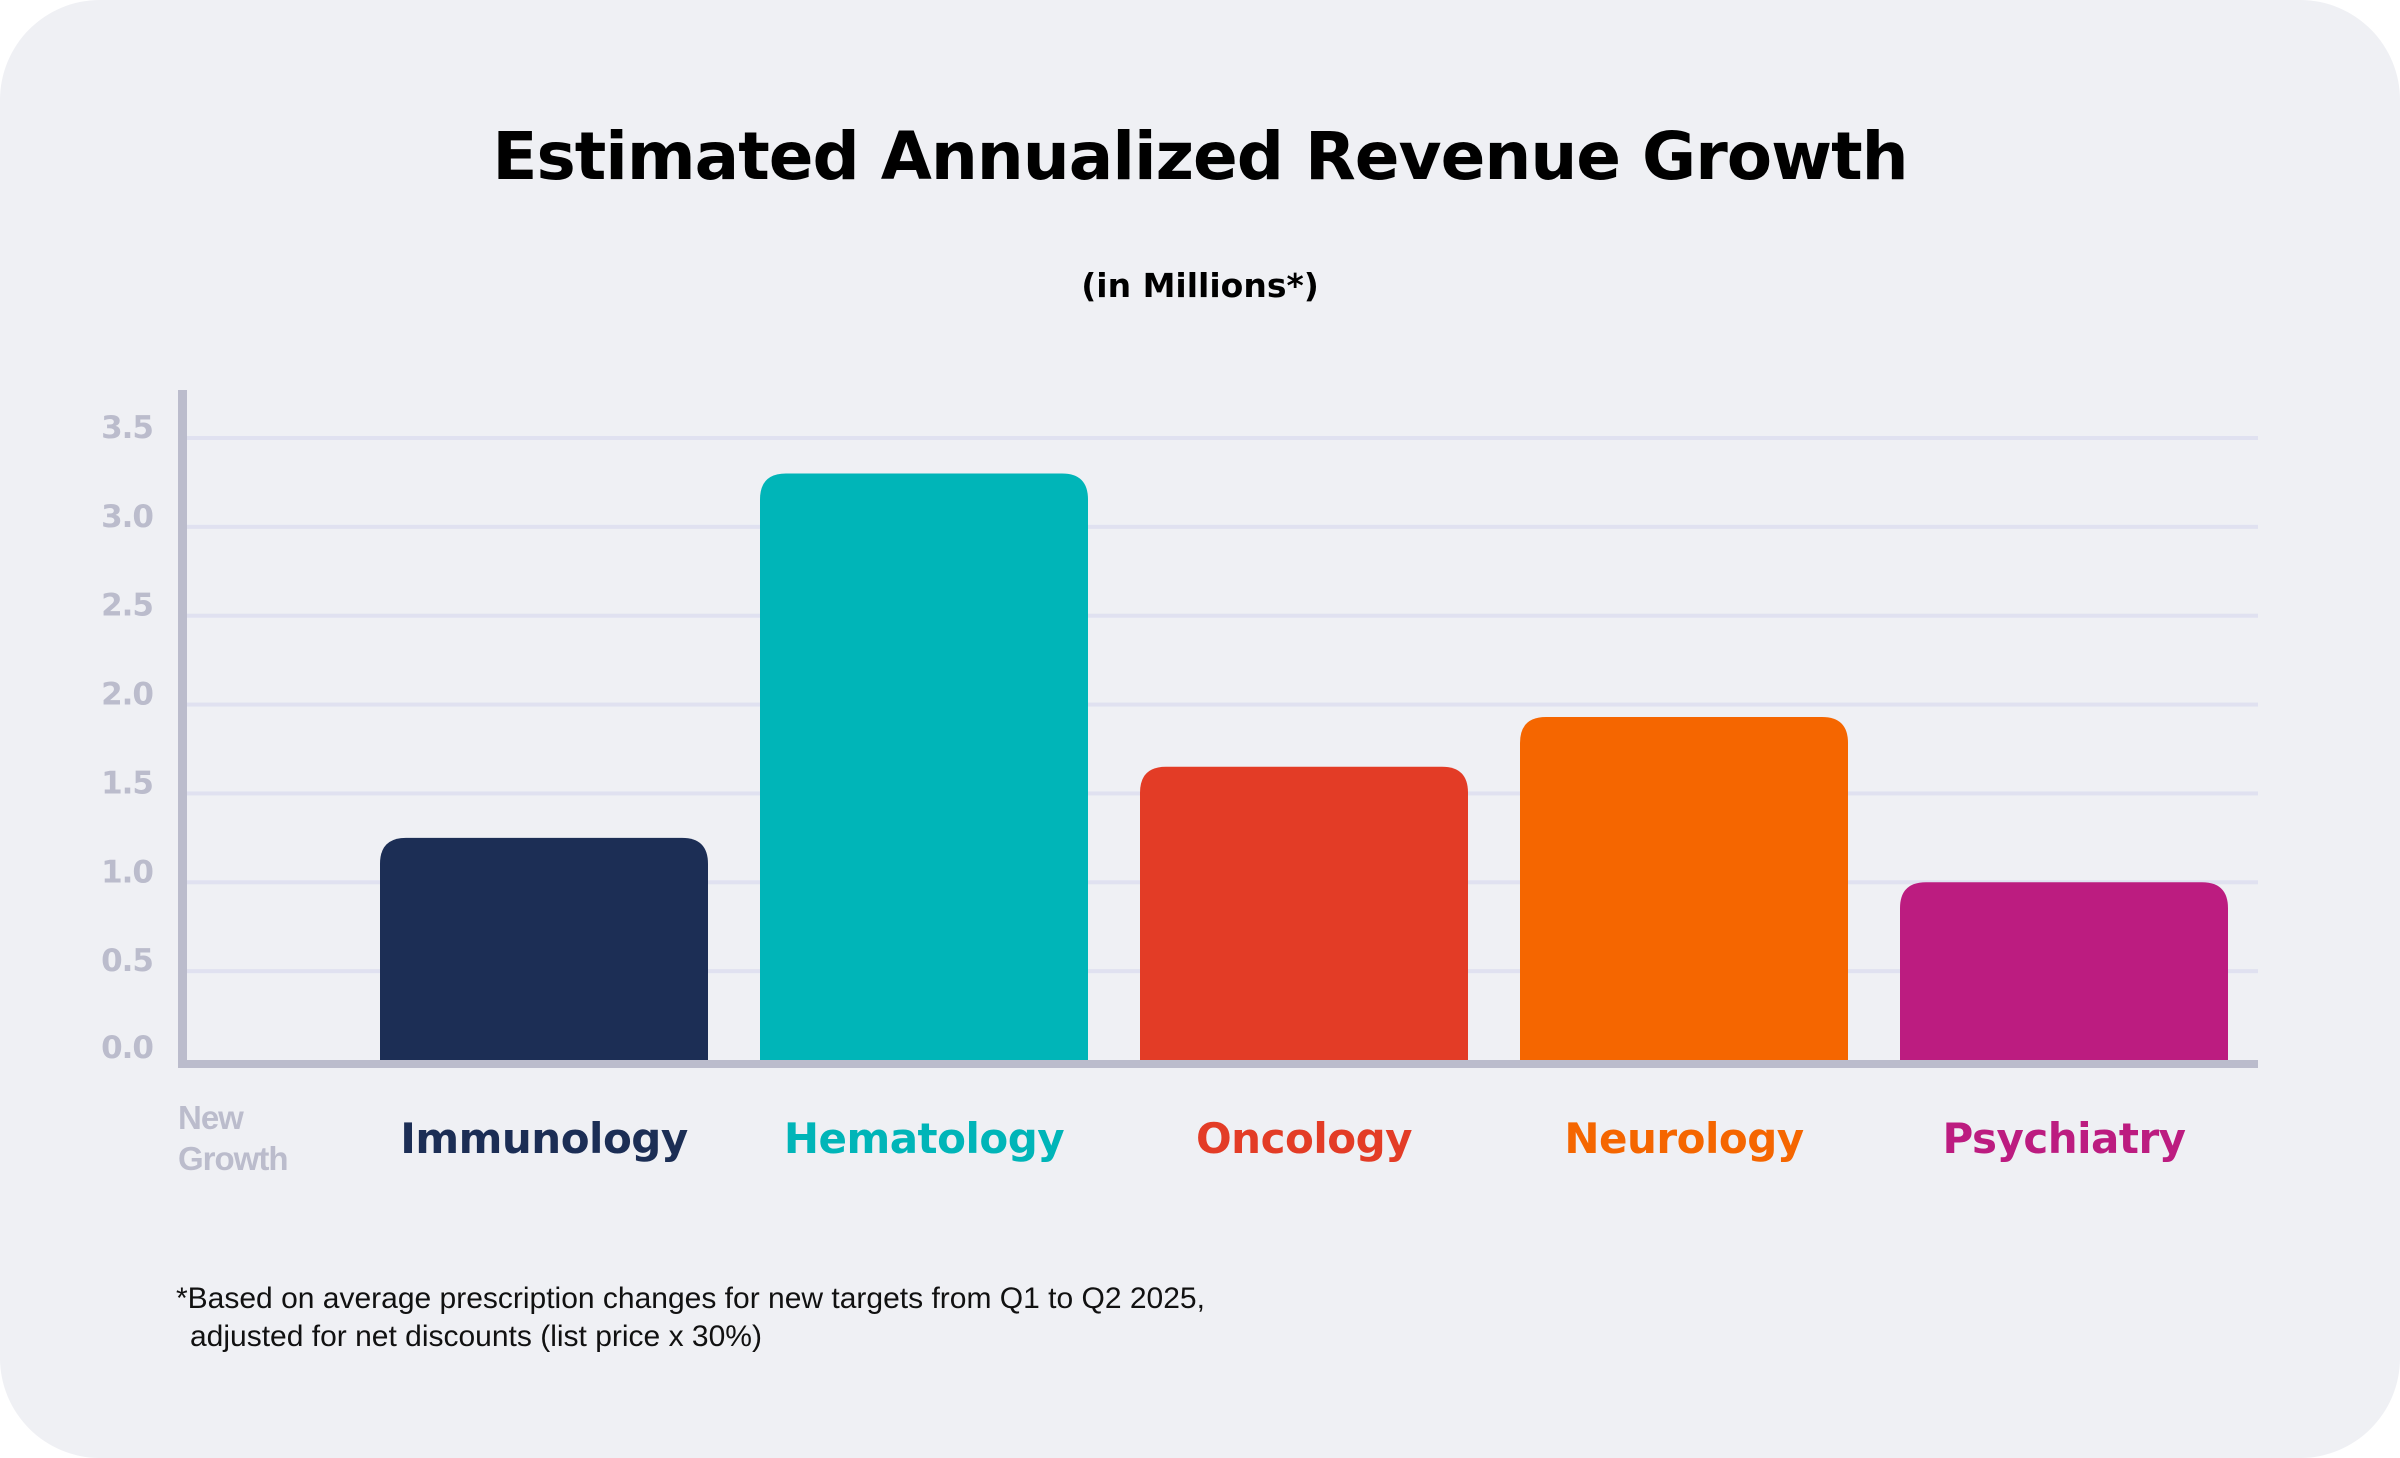  Describe the element at coordinates (127, 428) in the screenshot. I see `y-tick-label: 3.5` at that location.